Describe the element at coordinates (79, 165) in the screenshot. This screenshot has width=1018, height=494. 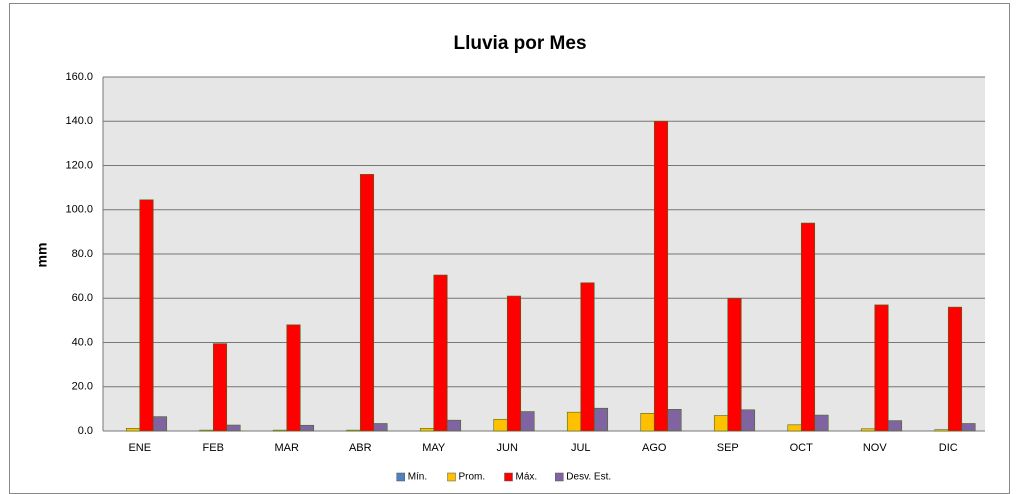
I see `y-tick-label: 120.0` at that location.